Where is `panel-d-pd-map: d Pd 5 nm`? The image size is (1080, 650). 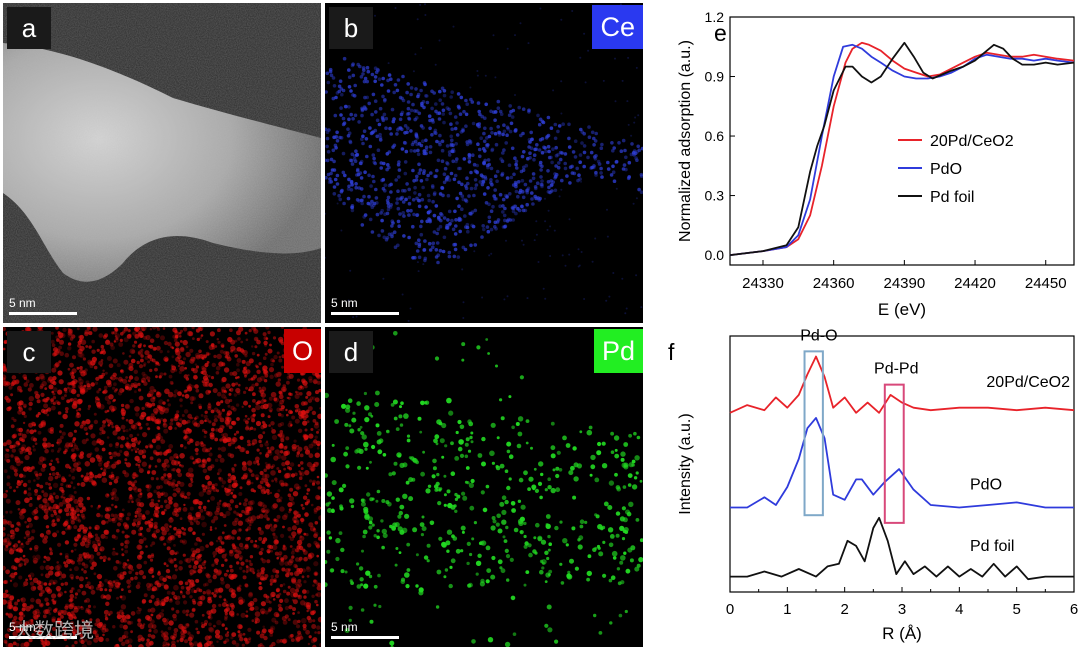
panel-d-pd-map: d Pd 5 nm is located at coordinates (484, 487).